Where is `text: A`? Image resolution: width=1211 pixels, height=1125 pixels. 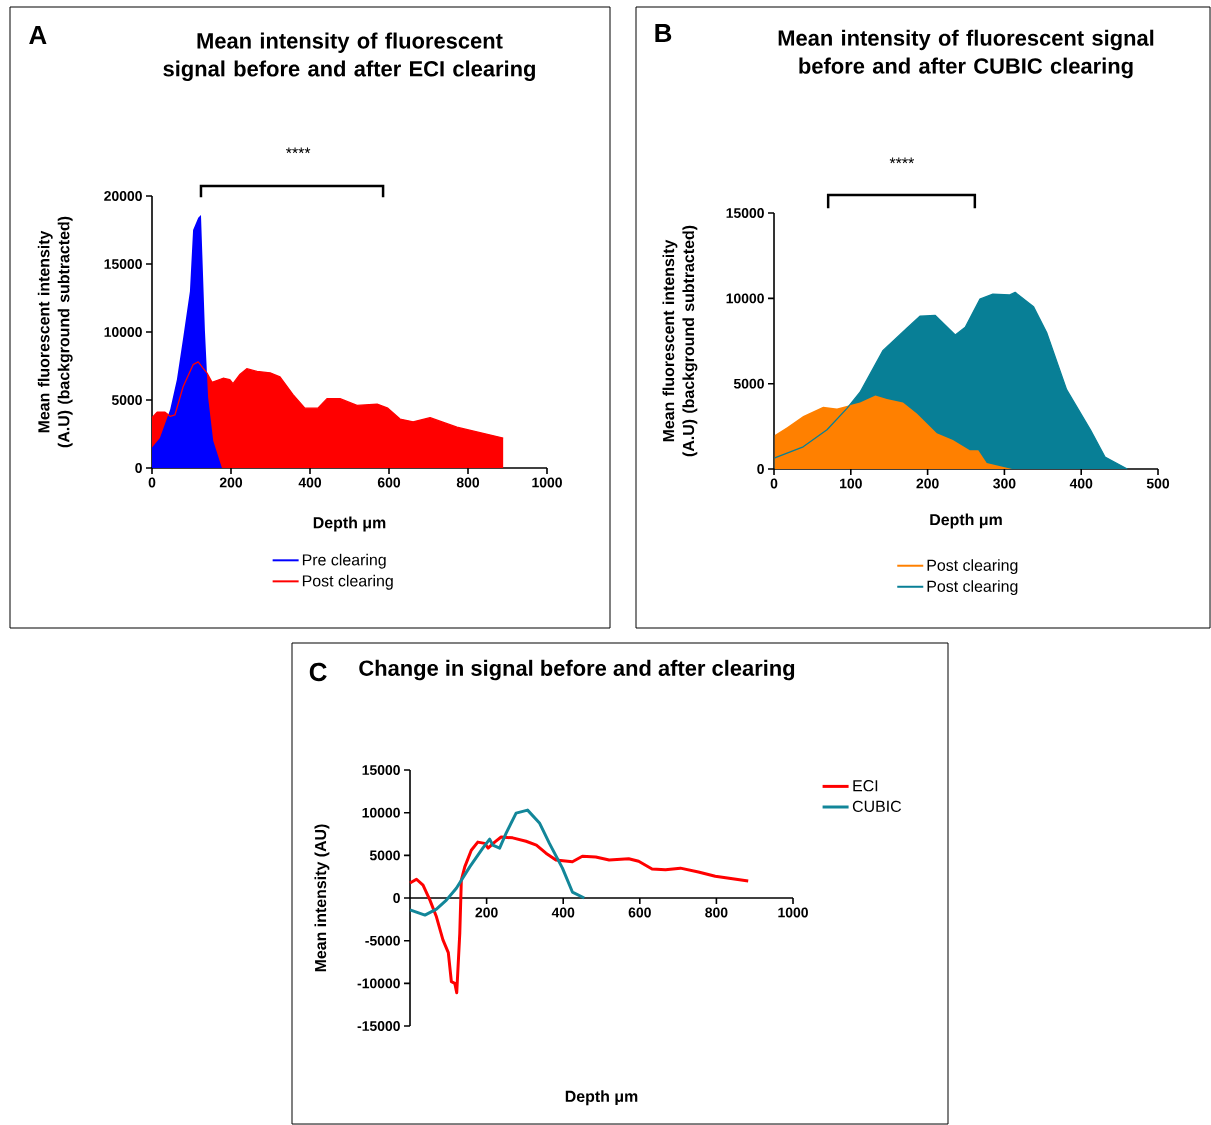 text: A is located at coordinates (38, 35).